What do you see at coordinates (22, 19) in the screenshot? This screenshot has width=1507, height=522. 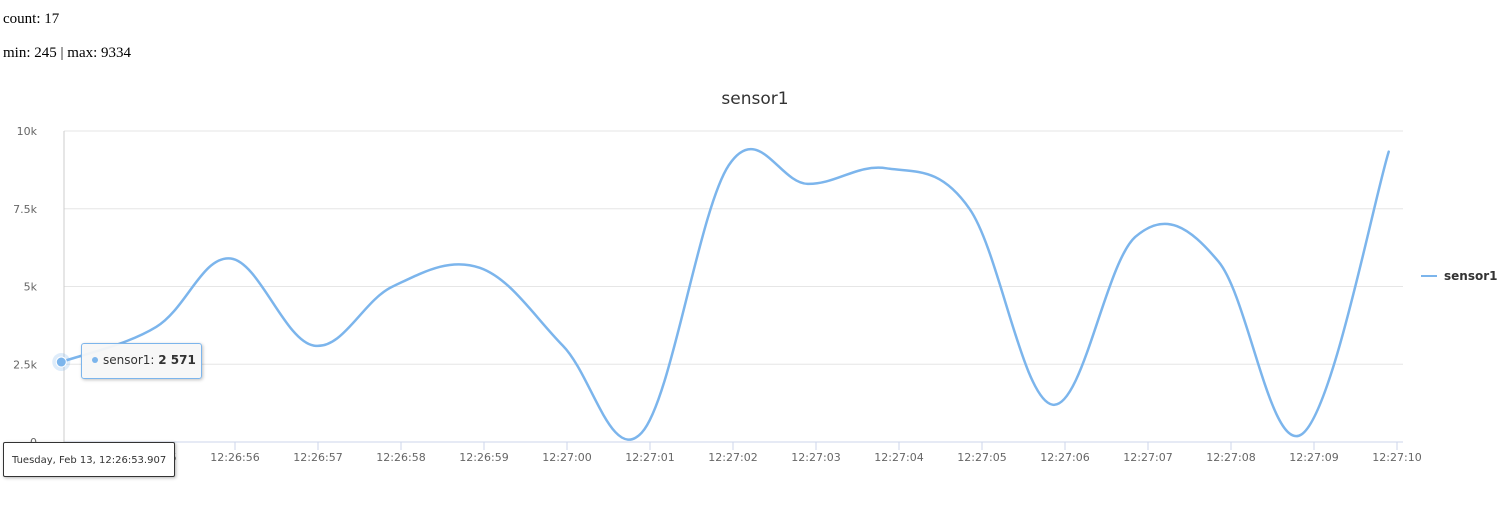 I see `count-label: count:` at bounding box center [22, 19].